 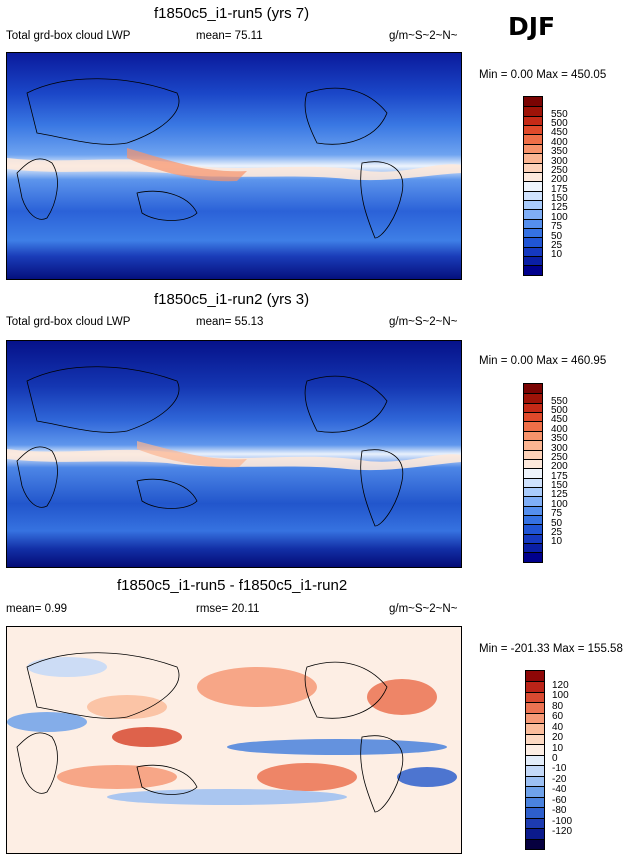 What do you see at coordinates (559, 811) in the screenshot?
I see `colorbar-tick-label: -80` at bounding box center [559, 811].